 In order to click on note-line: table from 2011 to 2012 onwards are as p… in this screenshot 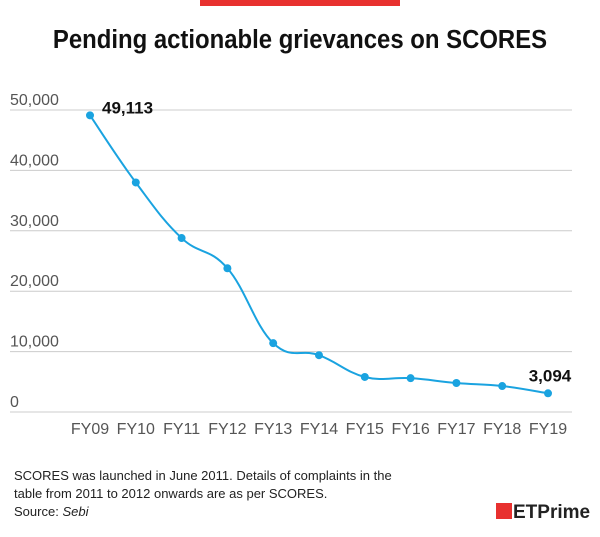, I will do `click(170, 493)`.